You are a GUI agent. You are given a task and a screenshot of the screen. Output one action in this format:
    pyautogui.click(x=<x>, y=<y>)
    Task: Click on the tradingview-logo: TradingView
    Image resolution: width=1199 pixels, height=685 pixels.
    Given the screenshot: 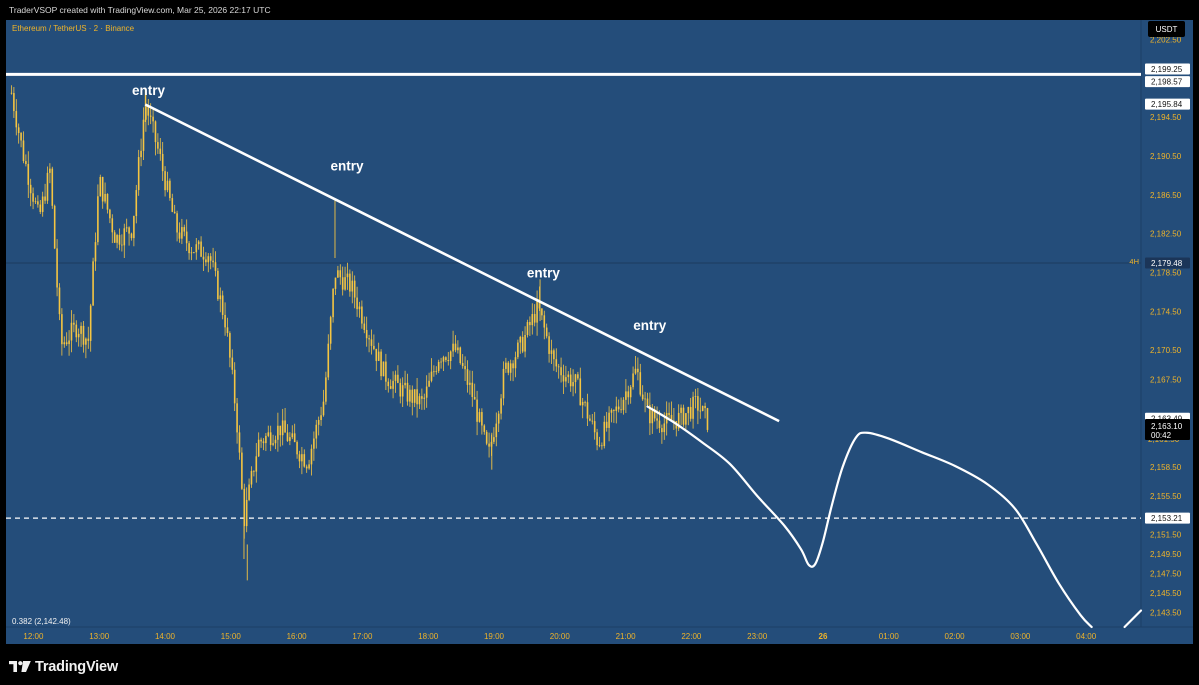 What is the action you would take?
    pyautogui.click(x=63, y=667)
    